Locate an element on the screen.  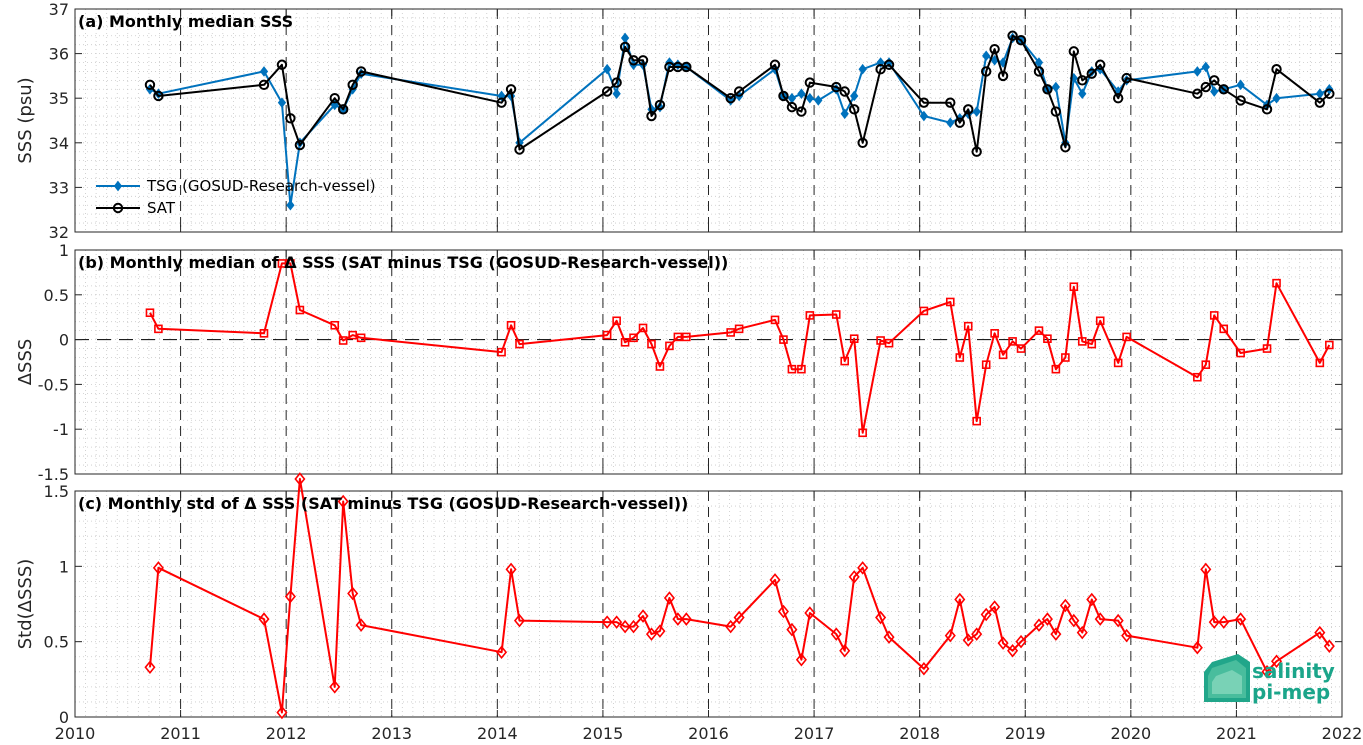
y-tick-label: 36 is located at coordinates (59, 54).